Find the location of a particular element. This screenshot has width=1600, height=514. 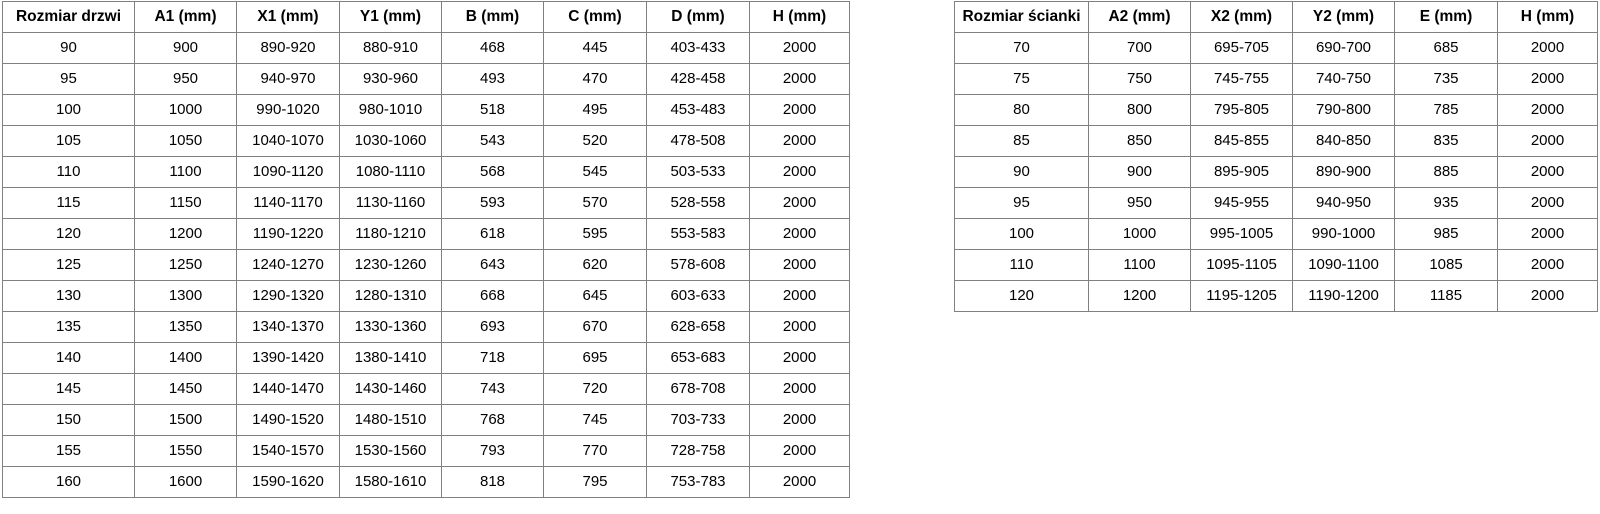

table-cell: 695-705 is located at coordinates (1241, 48).